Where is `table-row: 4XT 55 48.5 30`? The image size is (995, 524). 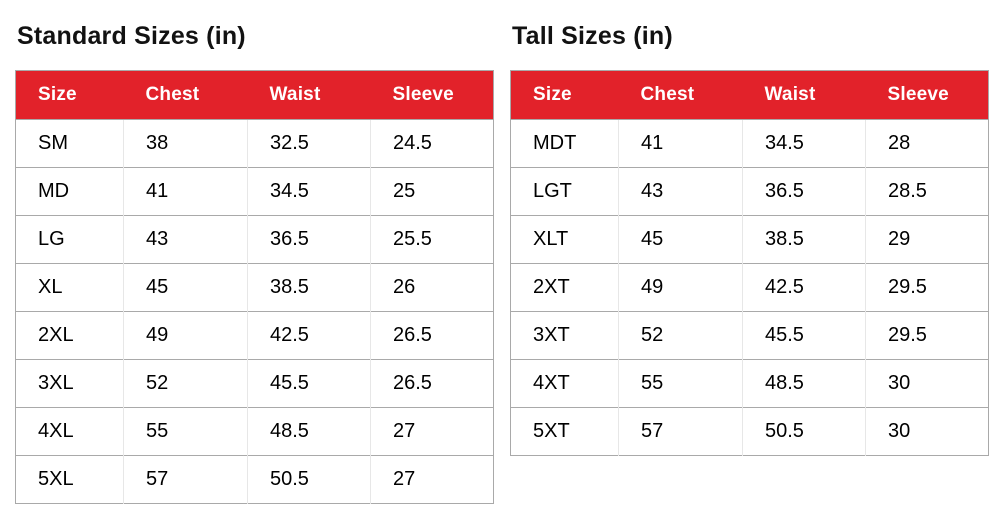 table-row: 4XT 55 48.5 30 is located at coordinates (749, 383).